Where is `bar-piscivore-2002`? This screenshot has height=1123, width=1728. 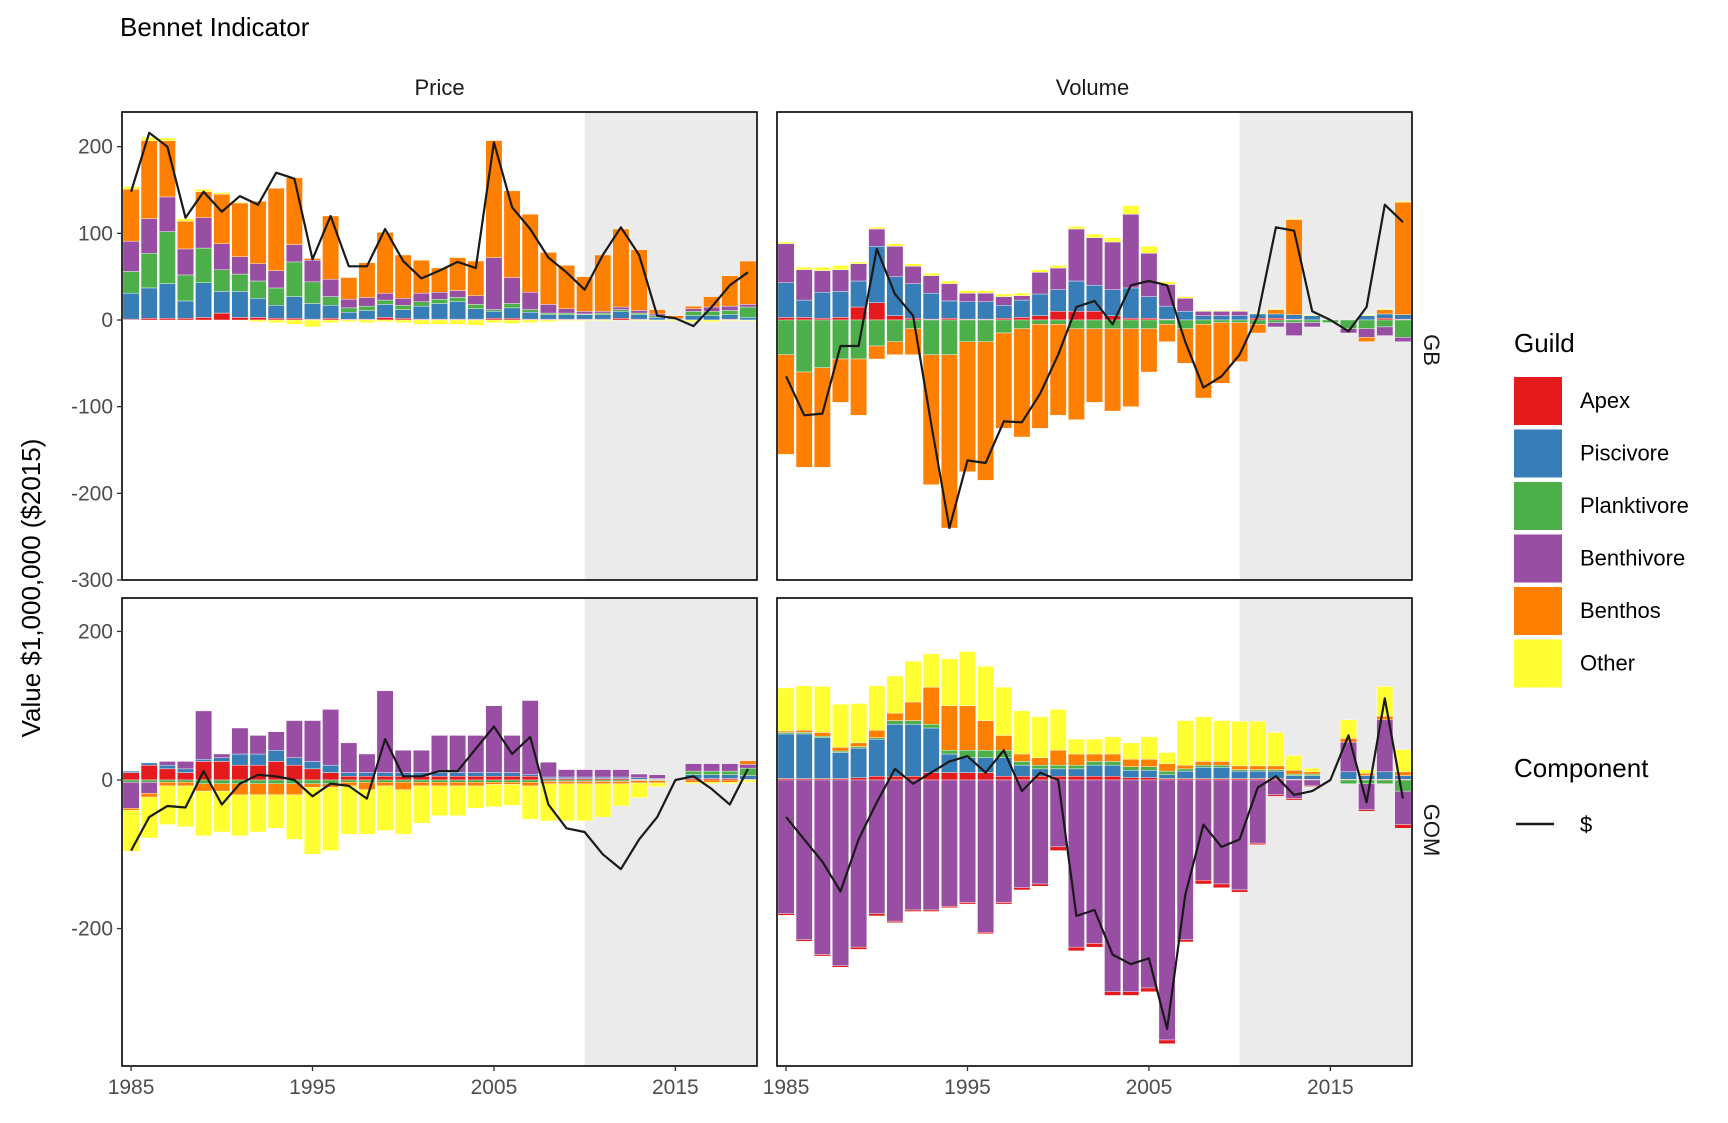
bar-piscivore-2002 is located at coordinates (439, 311).